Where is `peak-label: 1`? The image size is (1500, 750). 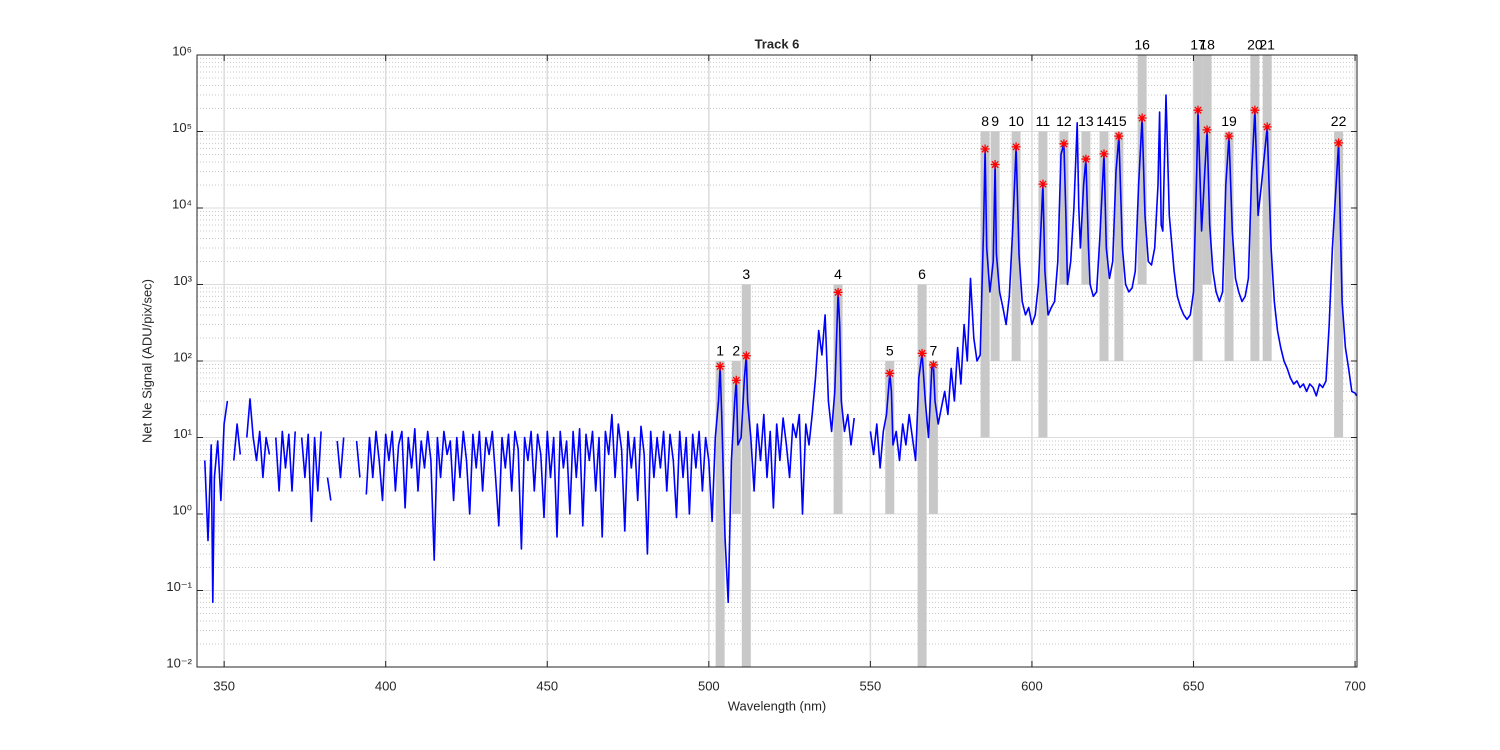
peak-label: 1 is located at coordinates (720, 351).